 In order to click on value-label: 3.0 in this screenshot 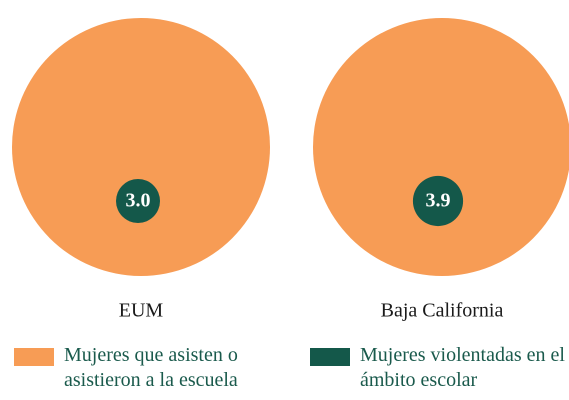, I will do `click(138, 201)`.